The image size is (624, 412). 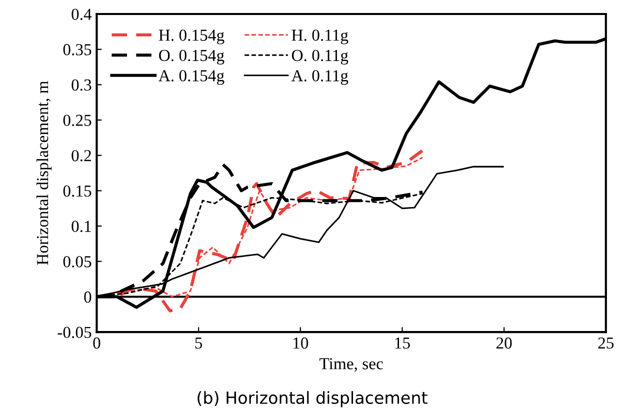 What do you see at coordinates (77, 120) in the screenshot?
I see `y-tick-label: 0.25` at bounding box center [77, 120].